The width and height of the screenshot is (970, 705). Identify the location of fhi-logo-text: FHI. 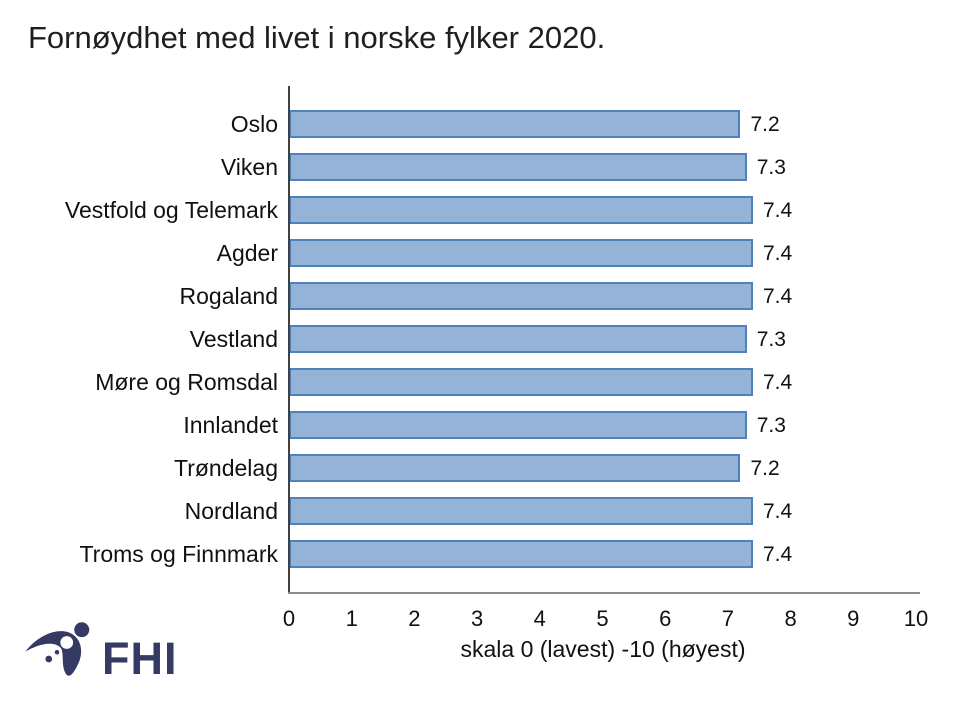
(140, 658).